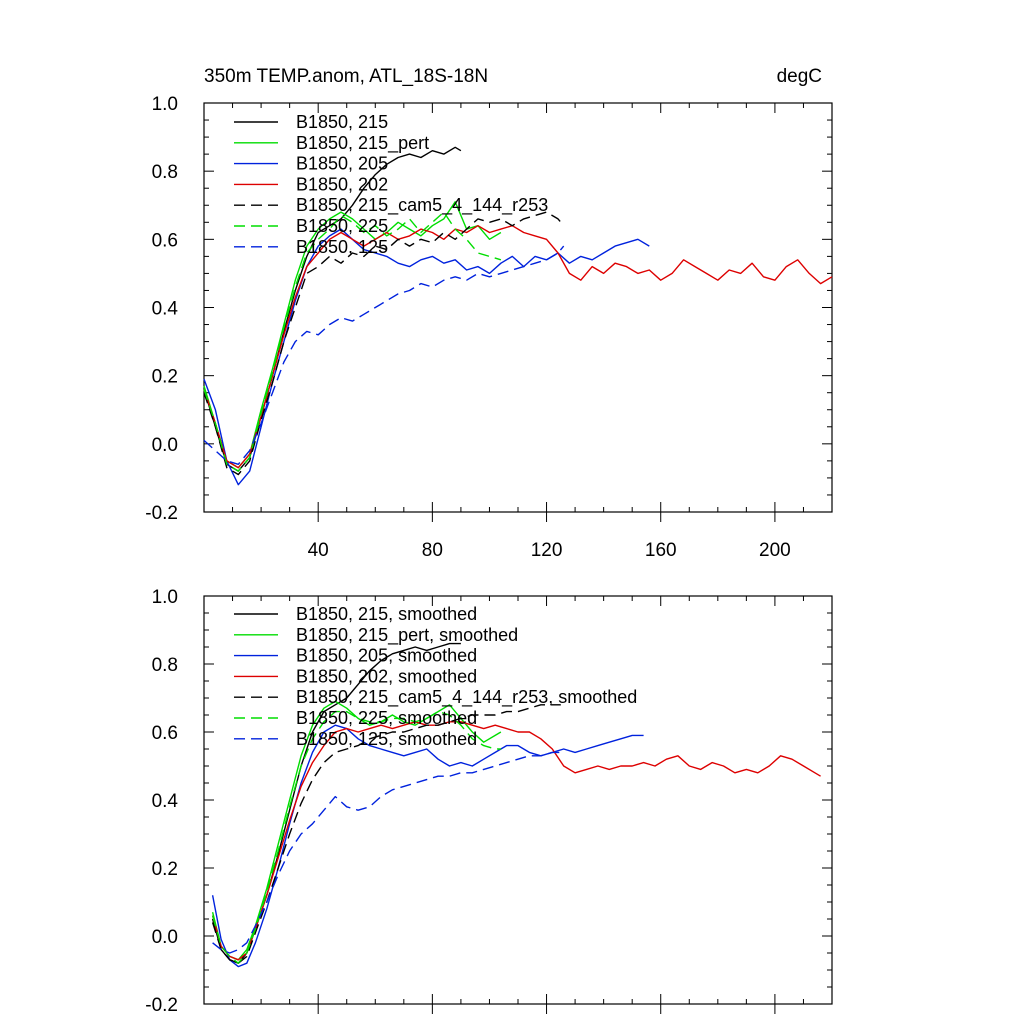  Describe the element at coordinates (386, 718) in the screenshot. I see `bottom-legend-label: B1850, 225, smoothed` at that location.